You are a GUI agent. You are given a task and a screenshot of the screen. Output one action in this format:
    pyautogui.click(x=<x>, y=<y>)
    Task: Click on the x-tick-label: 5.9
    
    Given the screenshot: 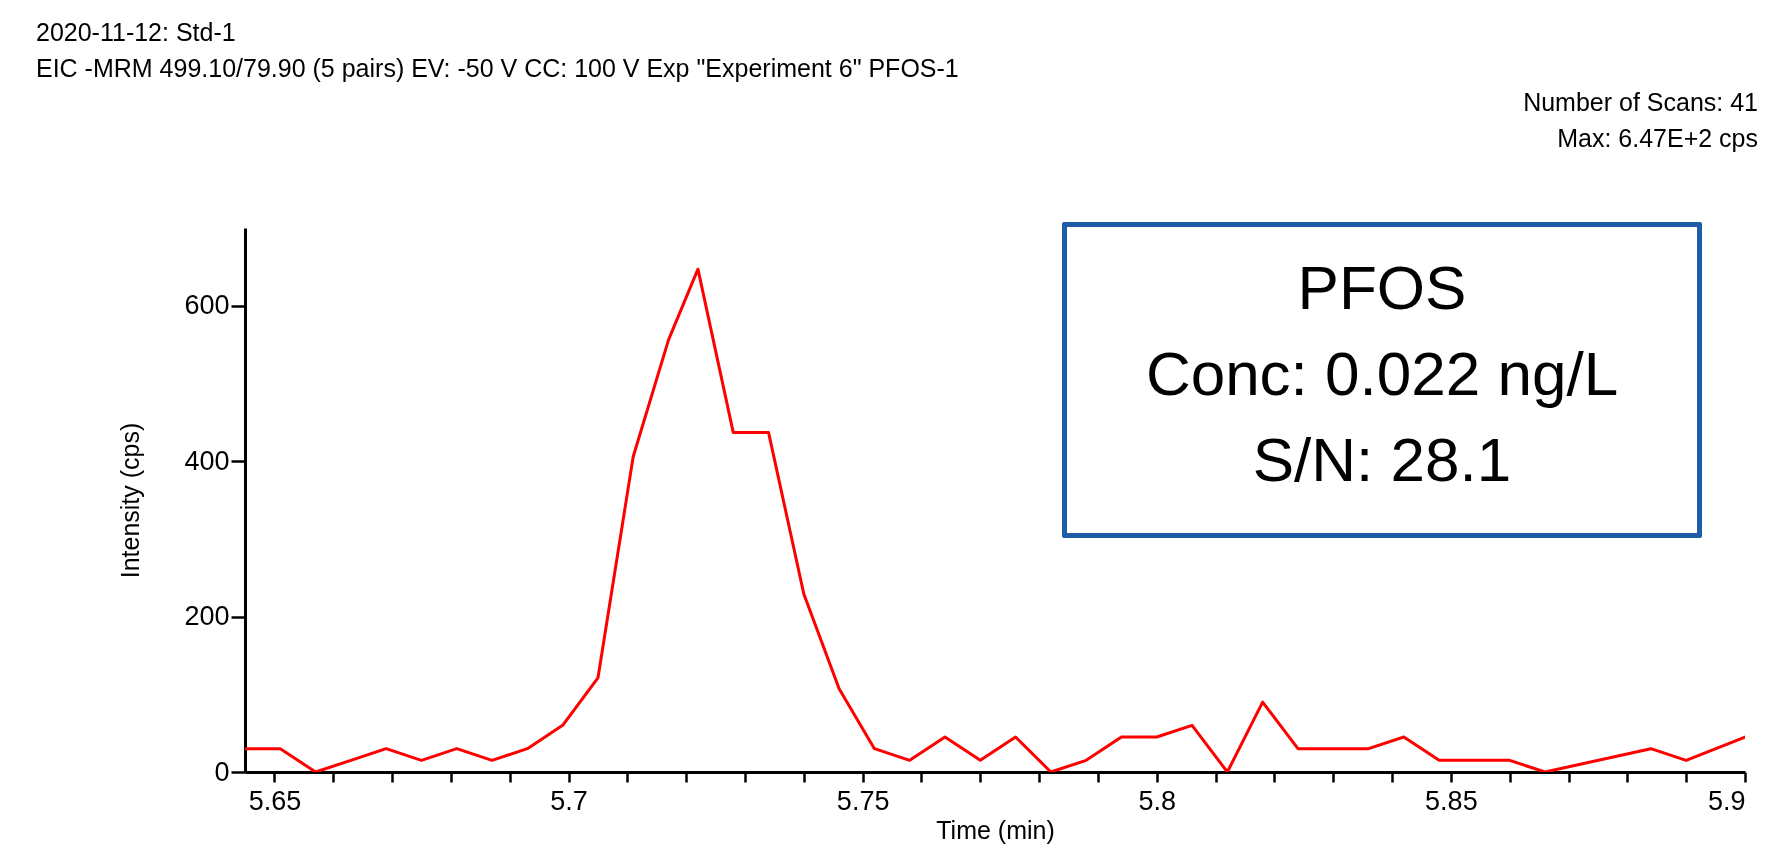 What is the action you would take?
    pyautogui.click(x=1726, y=800)
    